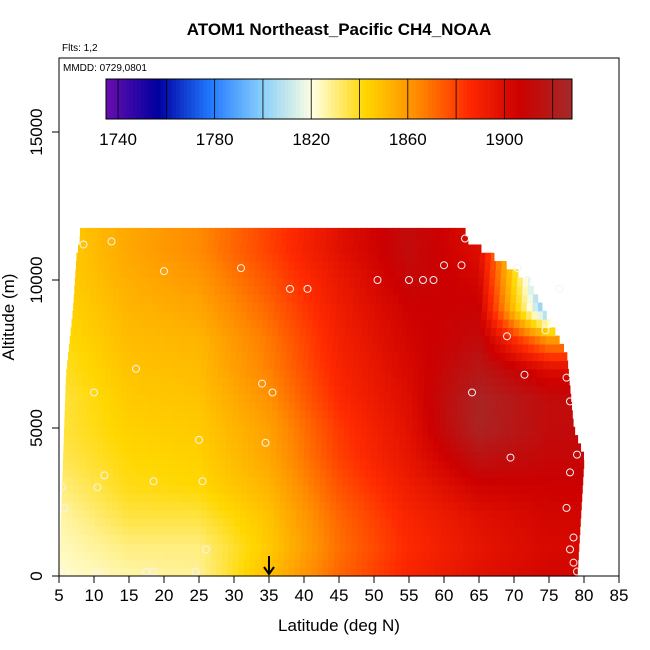  Describe the element at coordinates (339, 29) in the screenshot. I see `chart-title: ATOM1 Northeast_Pacific CH4_NOAA` at that location.